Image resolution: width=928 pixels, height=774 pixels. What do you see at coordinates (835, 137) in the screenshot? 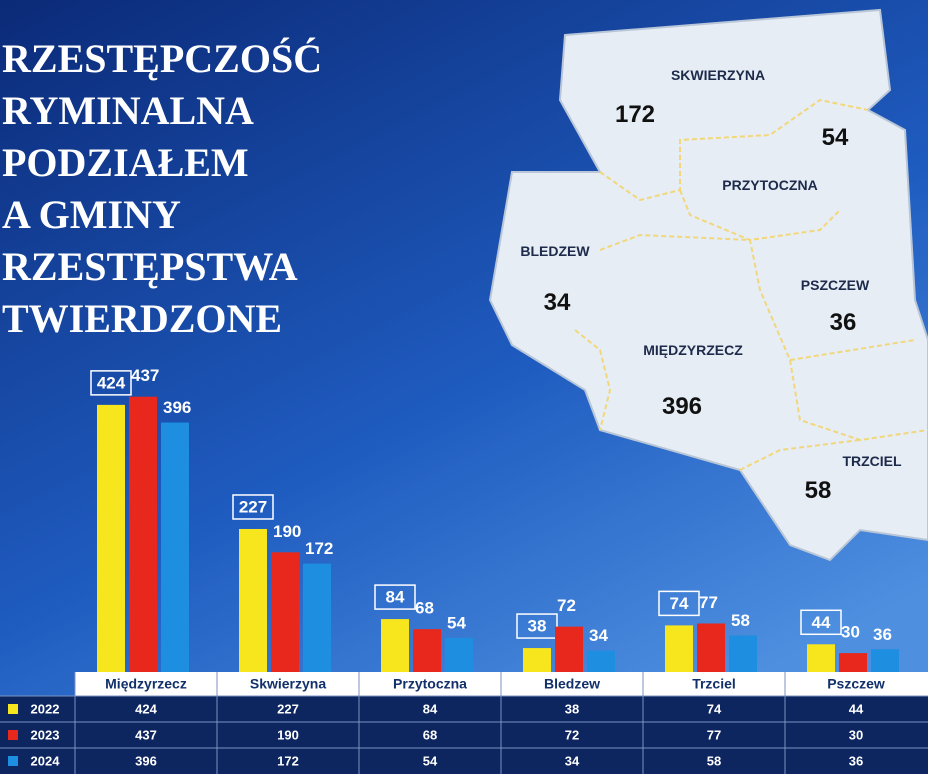
I see `map-region-value: 54` at bounding box center [835, 137].